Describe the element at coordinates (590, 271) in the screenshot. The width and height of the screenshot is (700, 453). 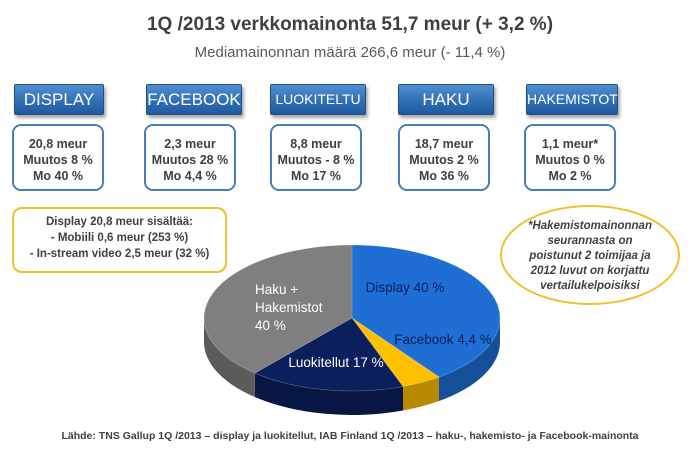
I see `footnote-line: 2012 luvut on korjattu` at that location.